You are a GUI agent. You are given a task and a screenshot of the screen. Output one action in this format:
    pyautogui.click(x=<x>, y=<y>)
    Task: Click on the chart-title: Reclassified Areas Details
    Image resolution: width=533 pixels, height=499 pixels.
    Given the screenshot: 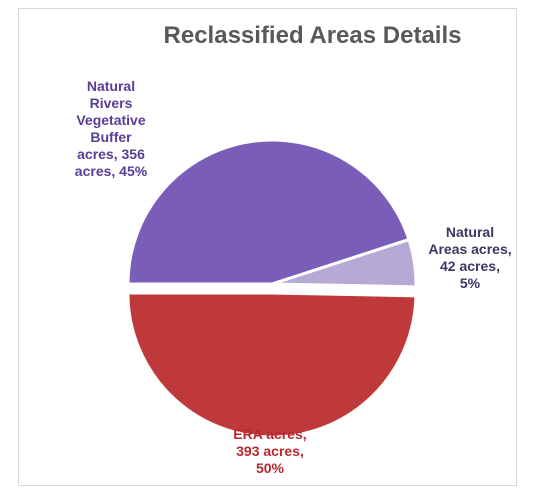 What is the action you would take?
    pyautogui.click(x=312, y=35)
    